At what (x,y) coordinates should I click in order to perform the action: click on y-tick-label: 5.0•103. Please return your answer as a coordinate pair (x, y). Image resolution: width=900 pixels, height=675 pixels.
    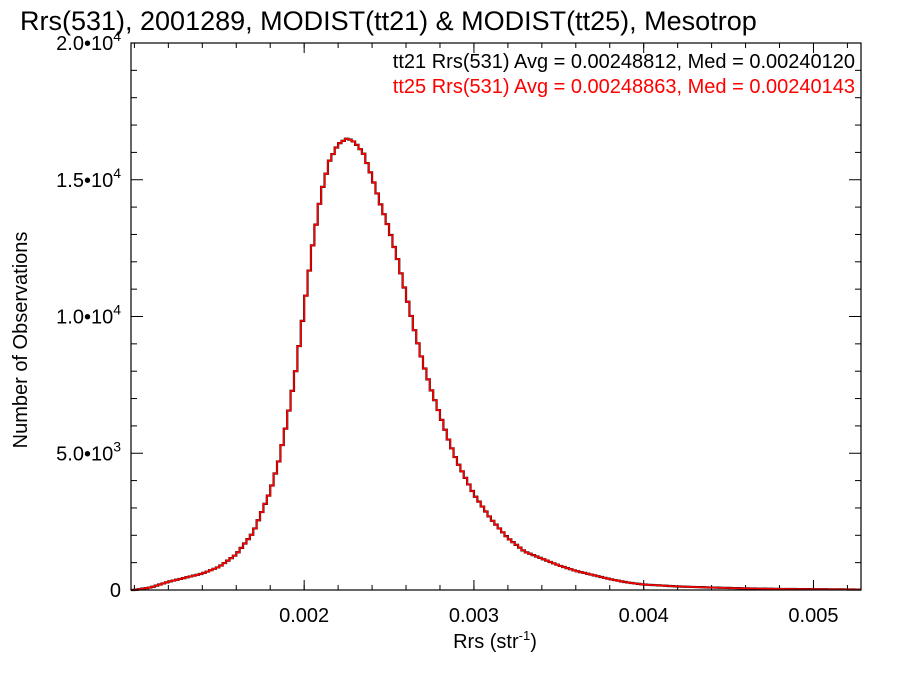
    Looking at the image, I should click on (88, 451).